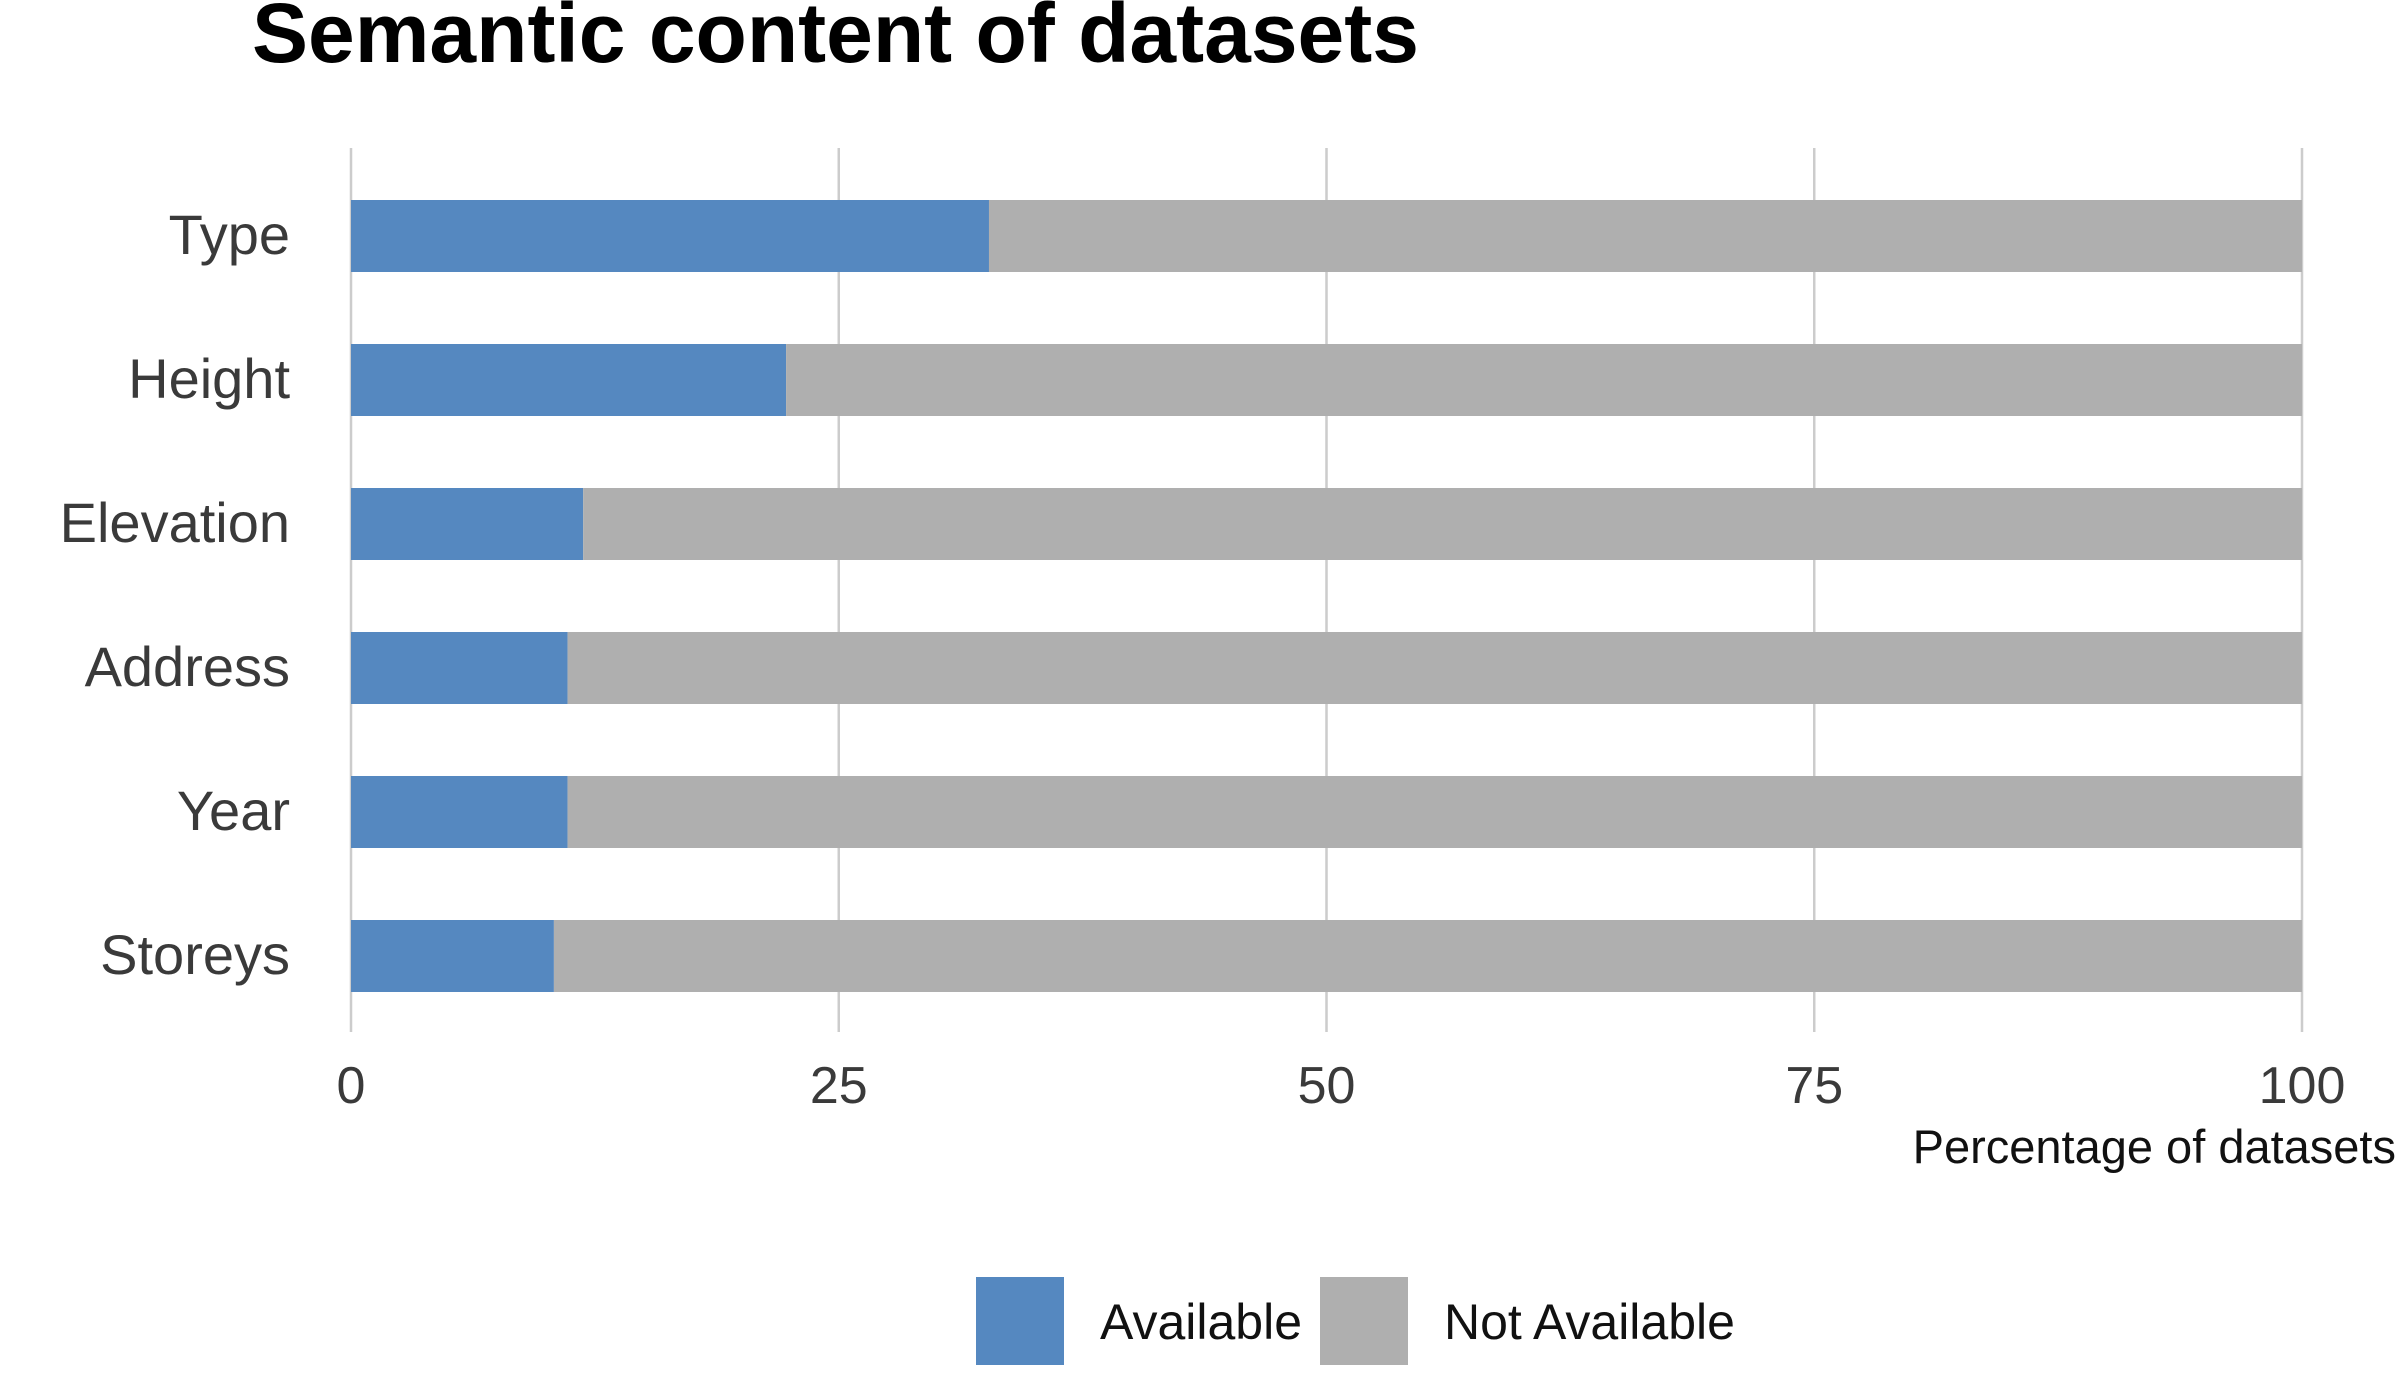  Describe the element at coordinates (175, 594) in the screenshot. I see `category-labels: Type Height Elevation Address Year Storeys` at that location.